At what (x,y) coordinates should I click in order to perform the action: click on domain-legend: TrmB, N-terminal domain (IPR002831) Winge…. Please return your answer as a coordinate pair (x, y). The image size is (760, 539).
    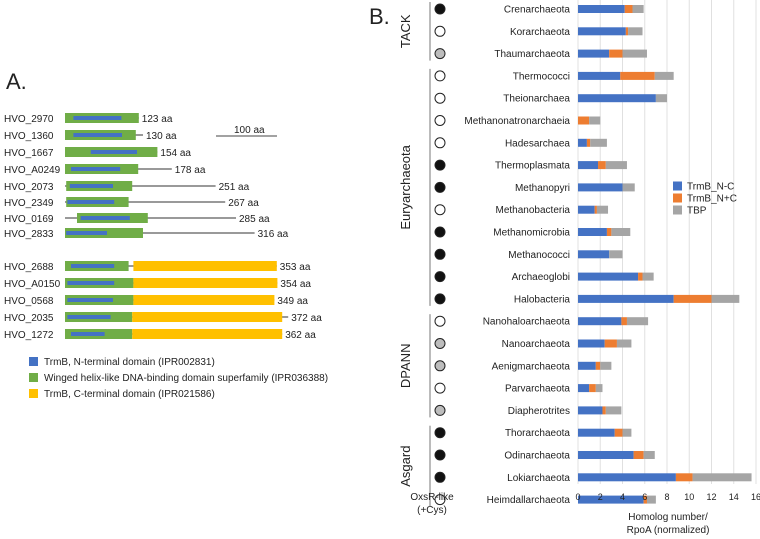
    Looking at the image, I should click on (178, 378).